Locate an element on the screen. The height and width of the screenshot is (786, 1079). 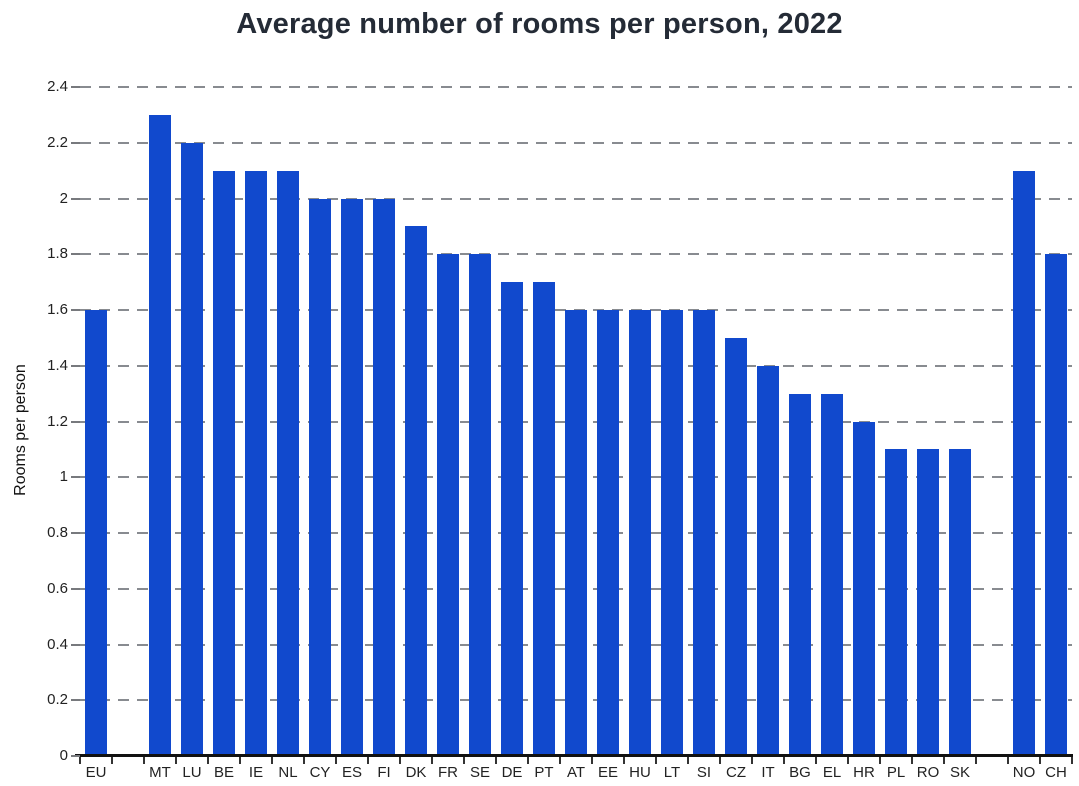
x-axis-category-label: BG is located at coordinates (800, 772).